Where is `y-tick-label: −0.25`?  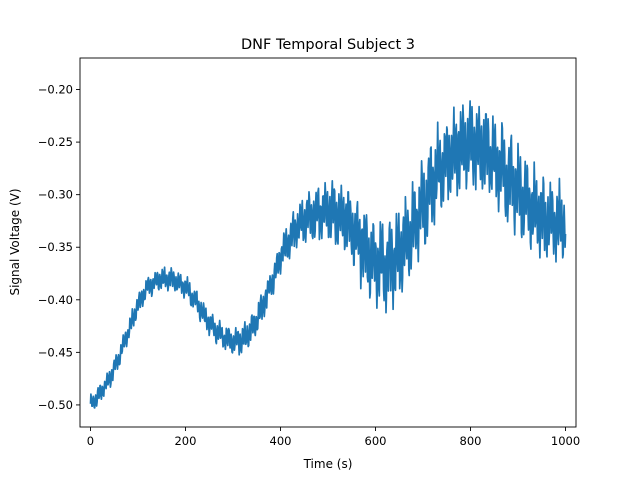
y-tick-label: −0.25 is located at coordinates (55, 142).